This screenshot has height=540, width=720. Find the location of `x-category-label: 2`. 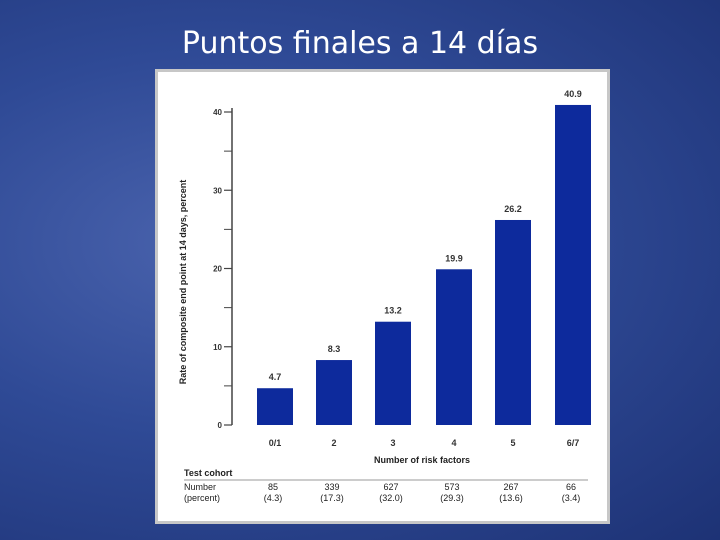

x-category-label: 2 is located at coordinates (333, 443).